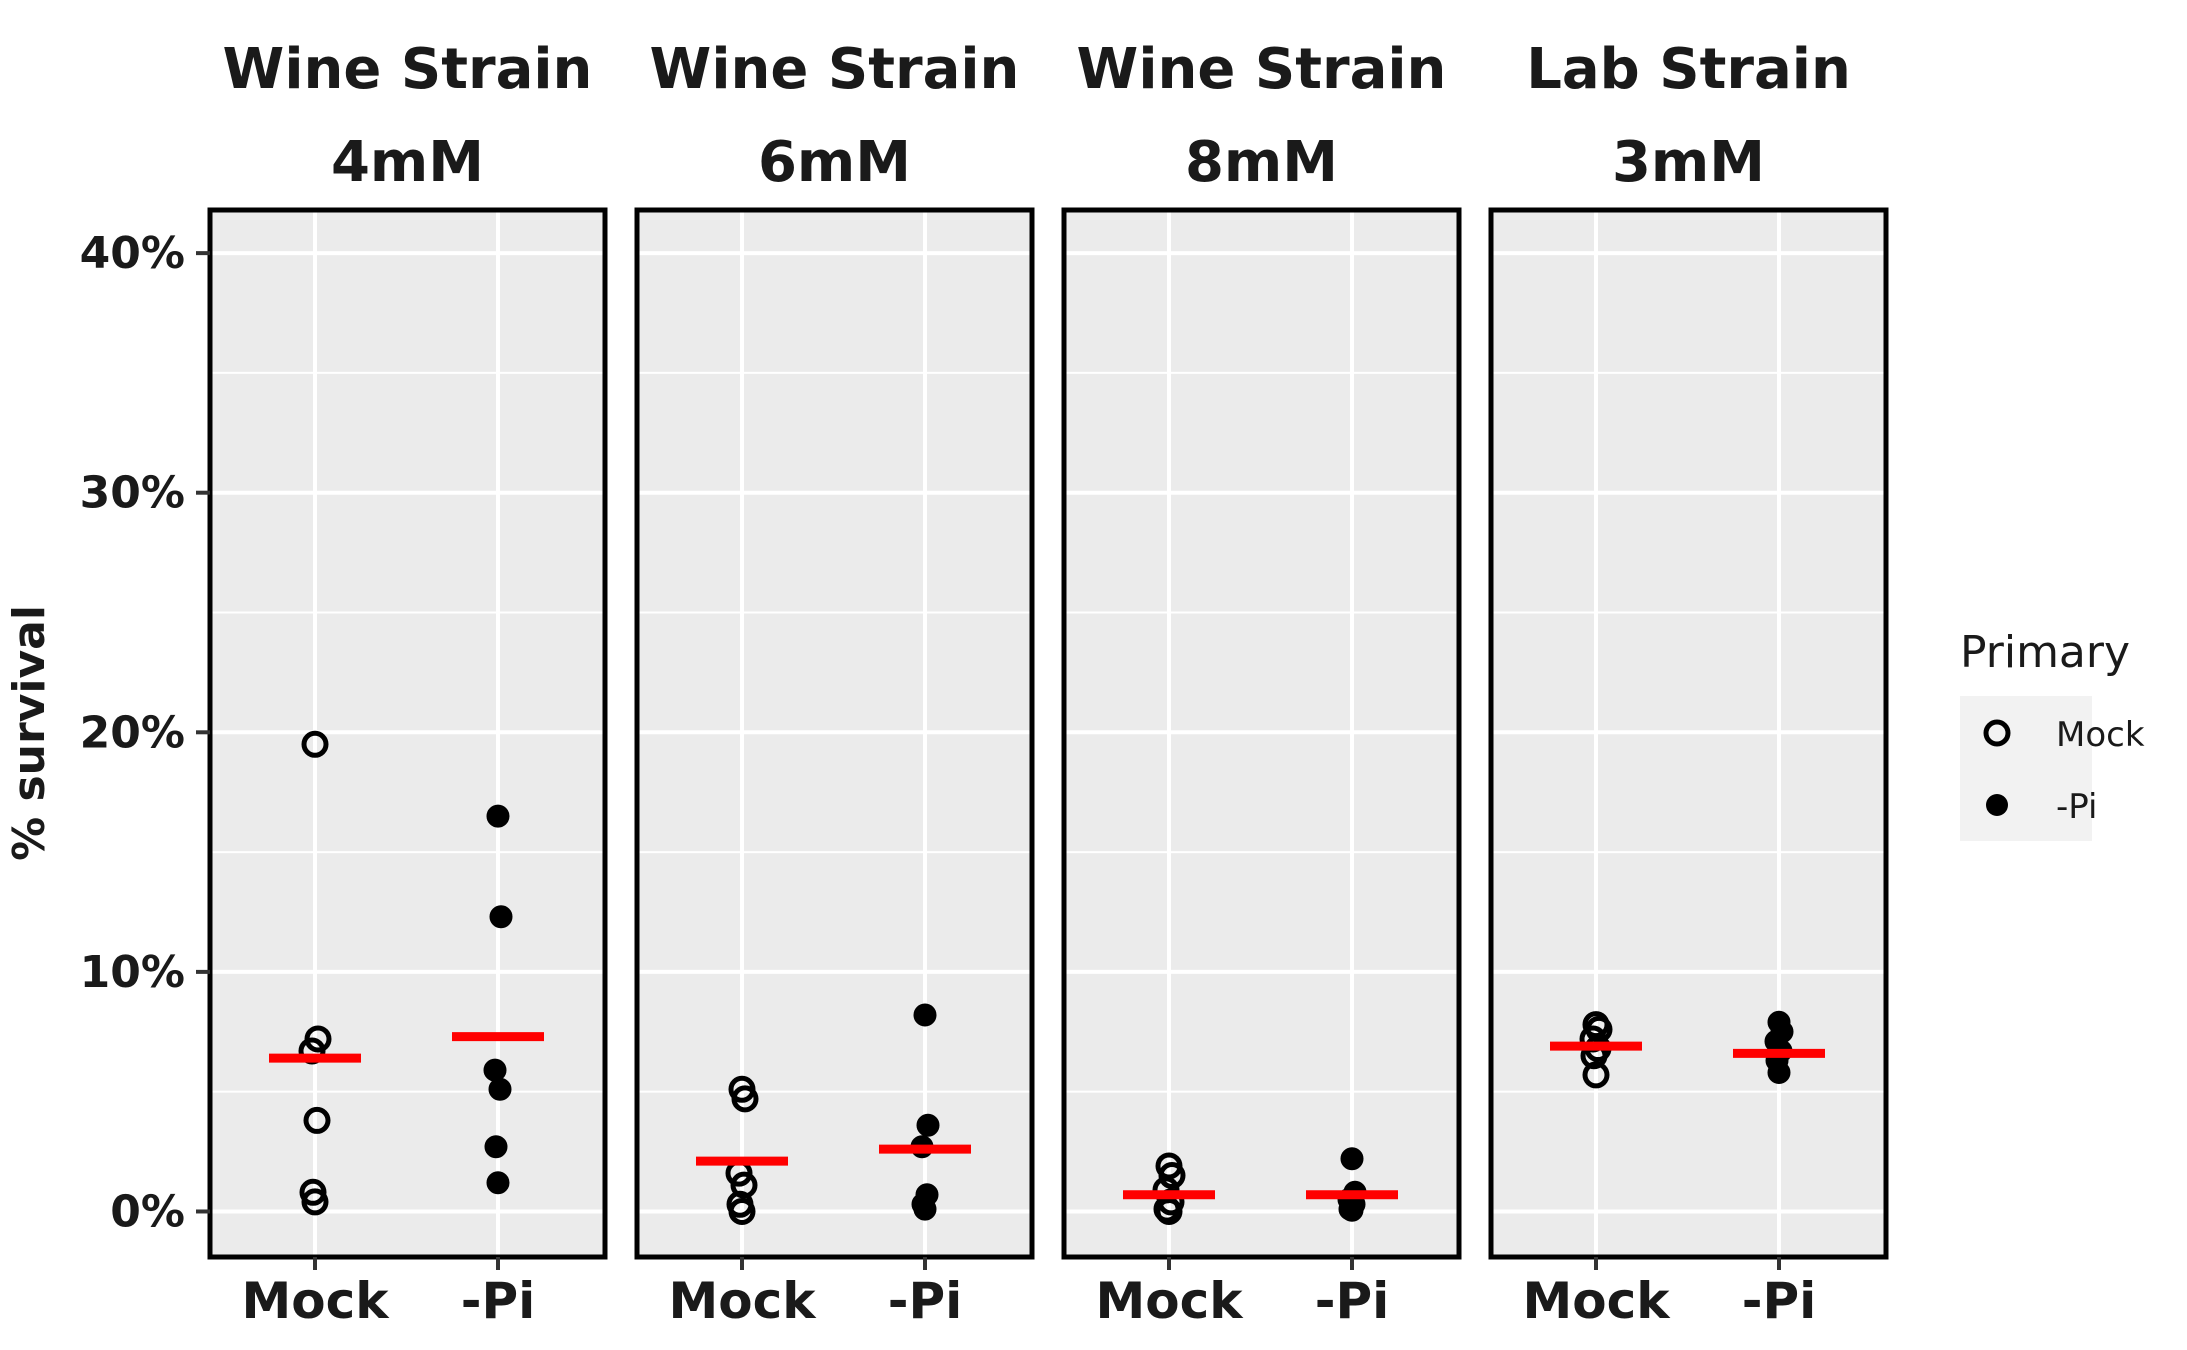 This screenshot has width=2187, height=1350. What do you see at coordinates (132, 732) in the screenshot?
I see `y-tick-label: 20%` at bounding box center [132, 732].